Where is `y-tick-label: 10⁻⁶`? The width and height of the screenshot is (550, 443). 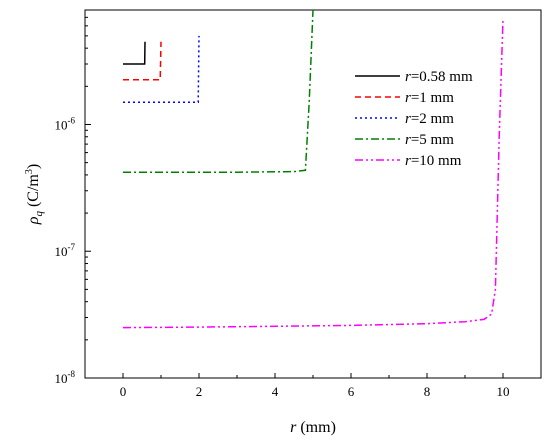 y-tick-label: 10⁻⁶ is located at coordinates (65, 123).